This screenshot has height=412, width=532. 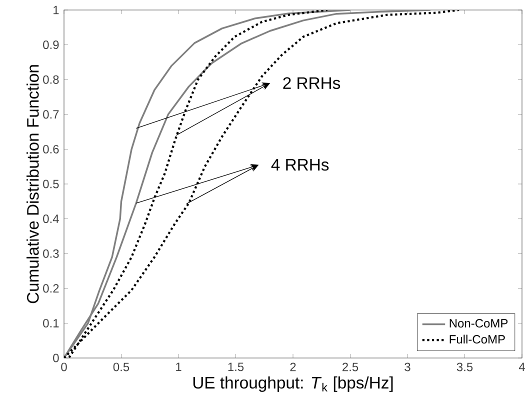 I want to click on x-tick-label: 1, so click(x=179, y=366).